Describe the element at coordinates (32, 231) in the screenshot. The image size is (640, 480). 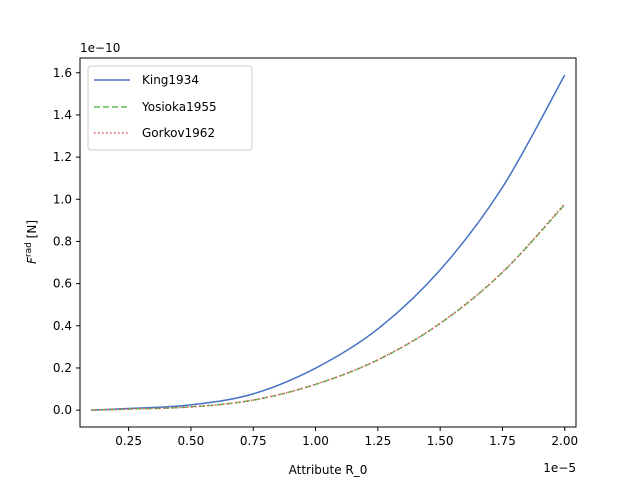
I see `y-axis-label-unit: [N]` at that location.